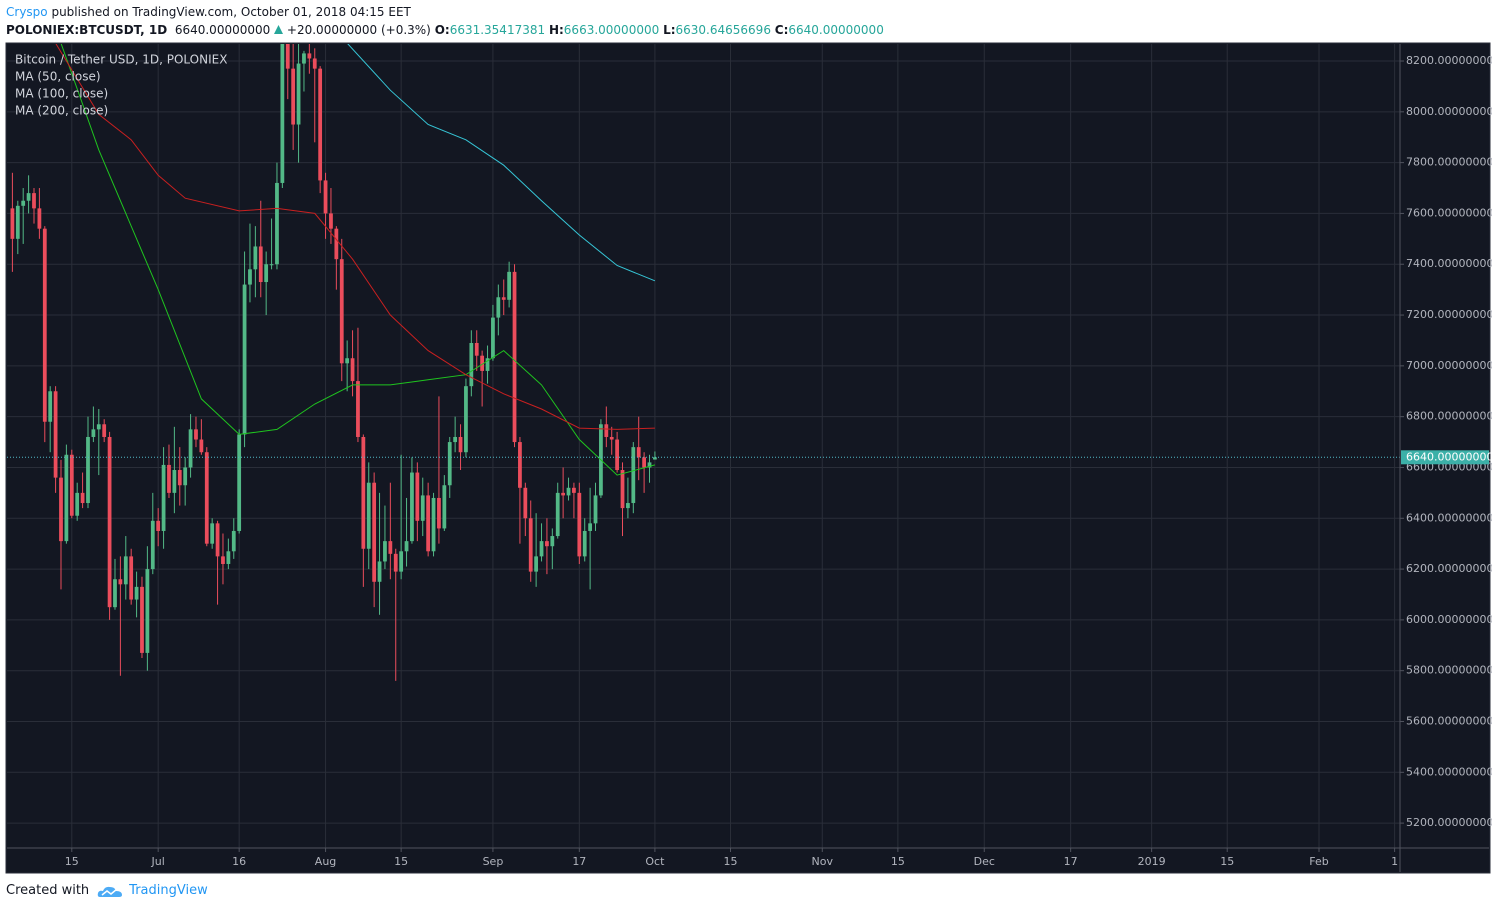  I want to click on up-arrow-icon, so click(279, 29).